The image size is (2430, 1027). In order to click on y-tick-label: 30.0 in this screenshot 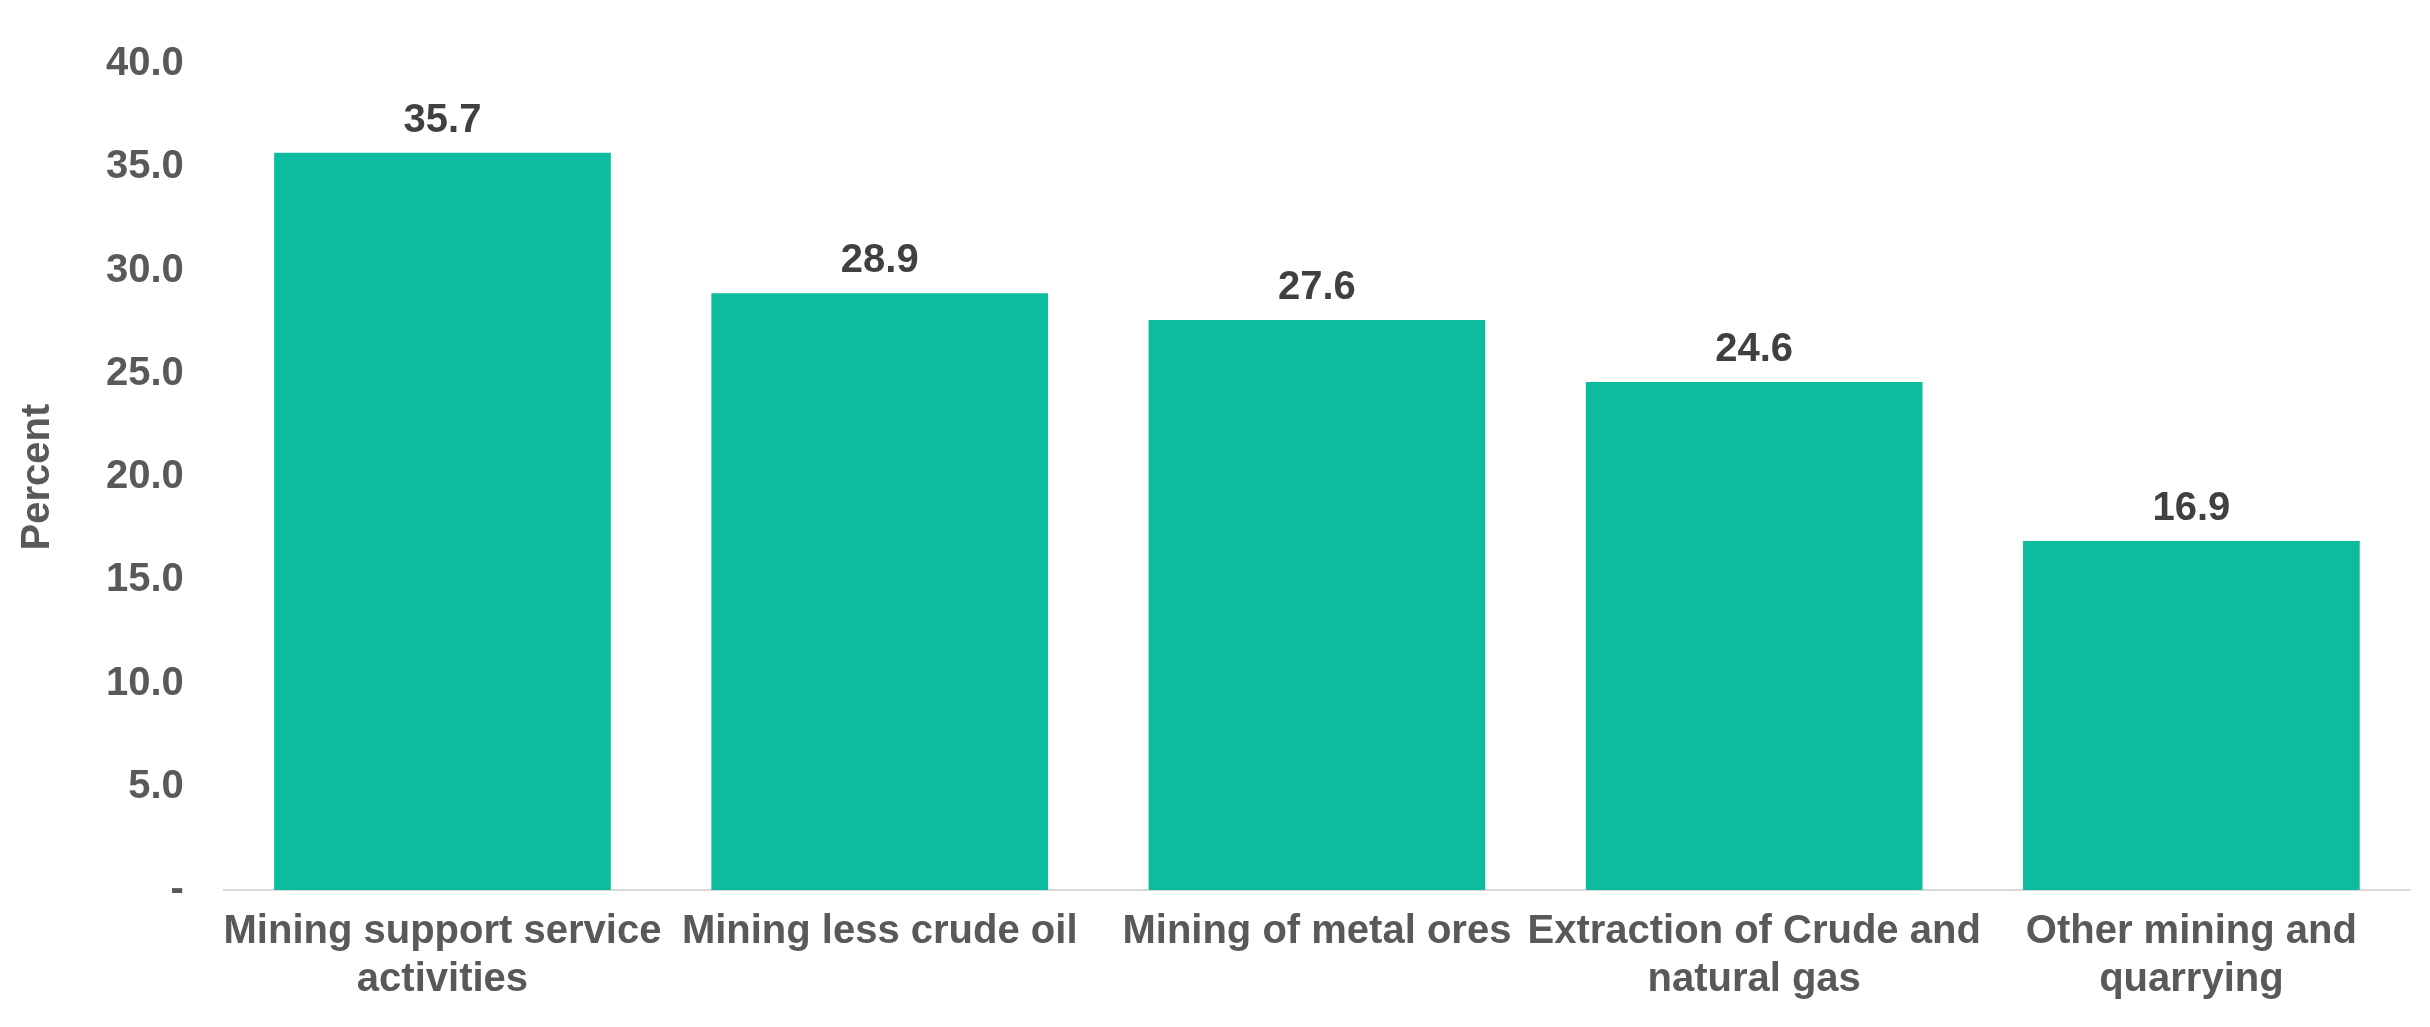, I will do `click(144, 267)`.